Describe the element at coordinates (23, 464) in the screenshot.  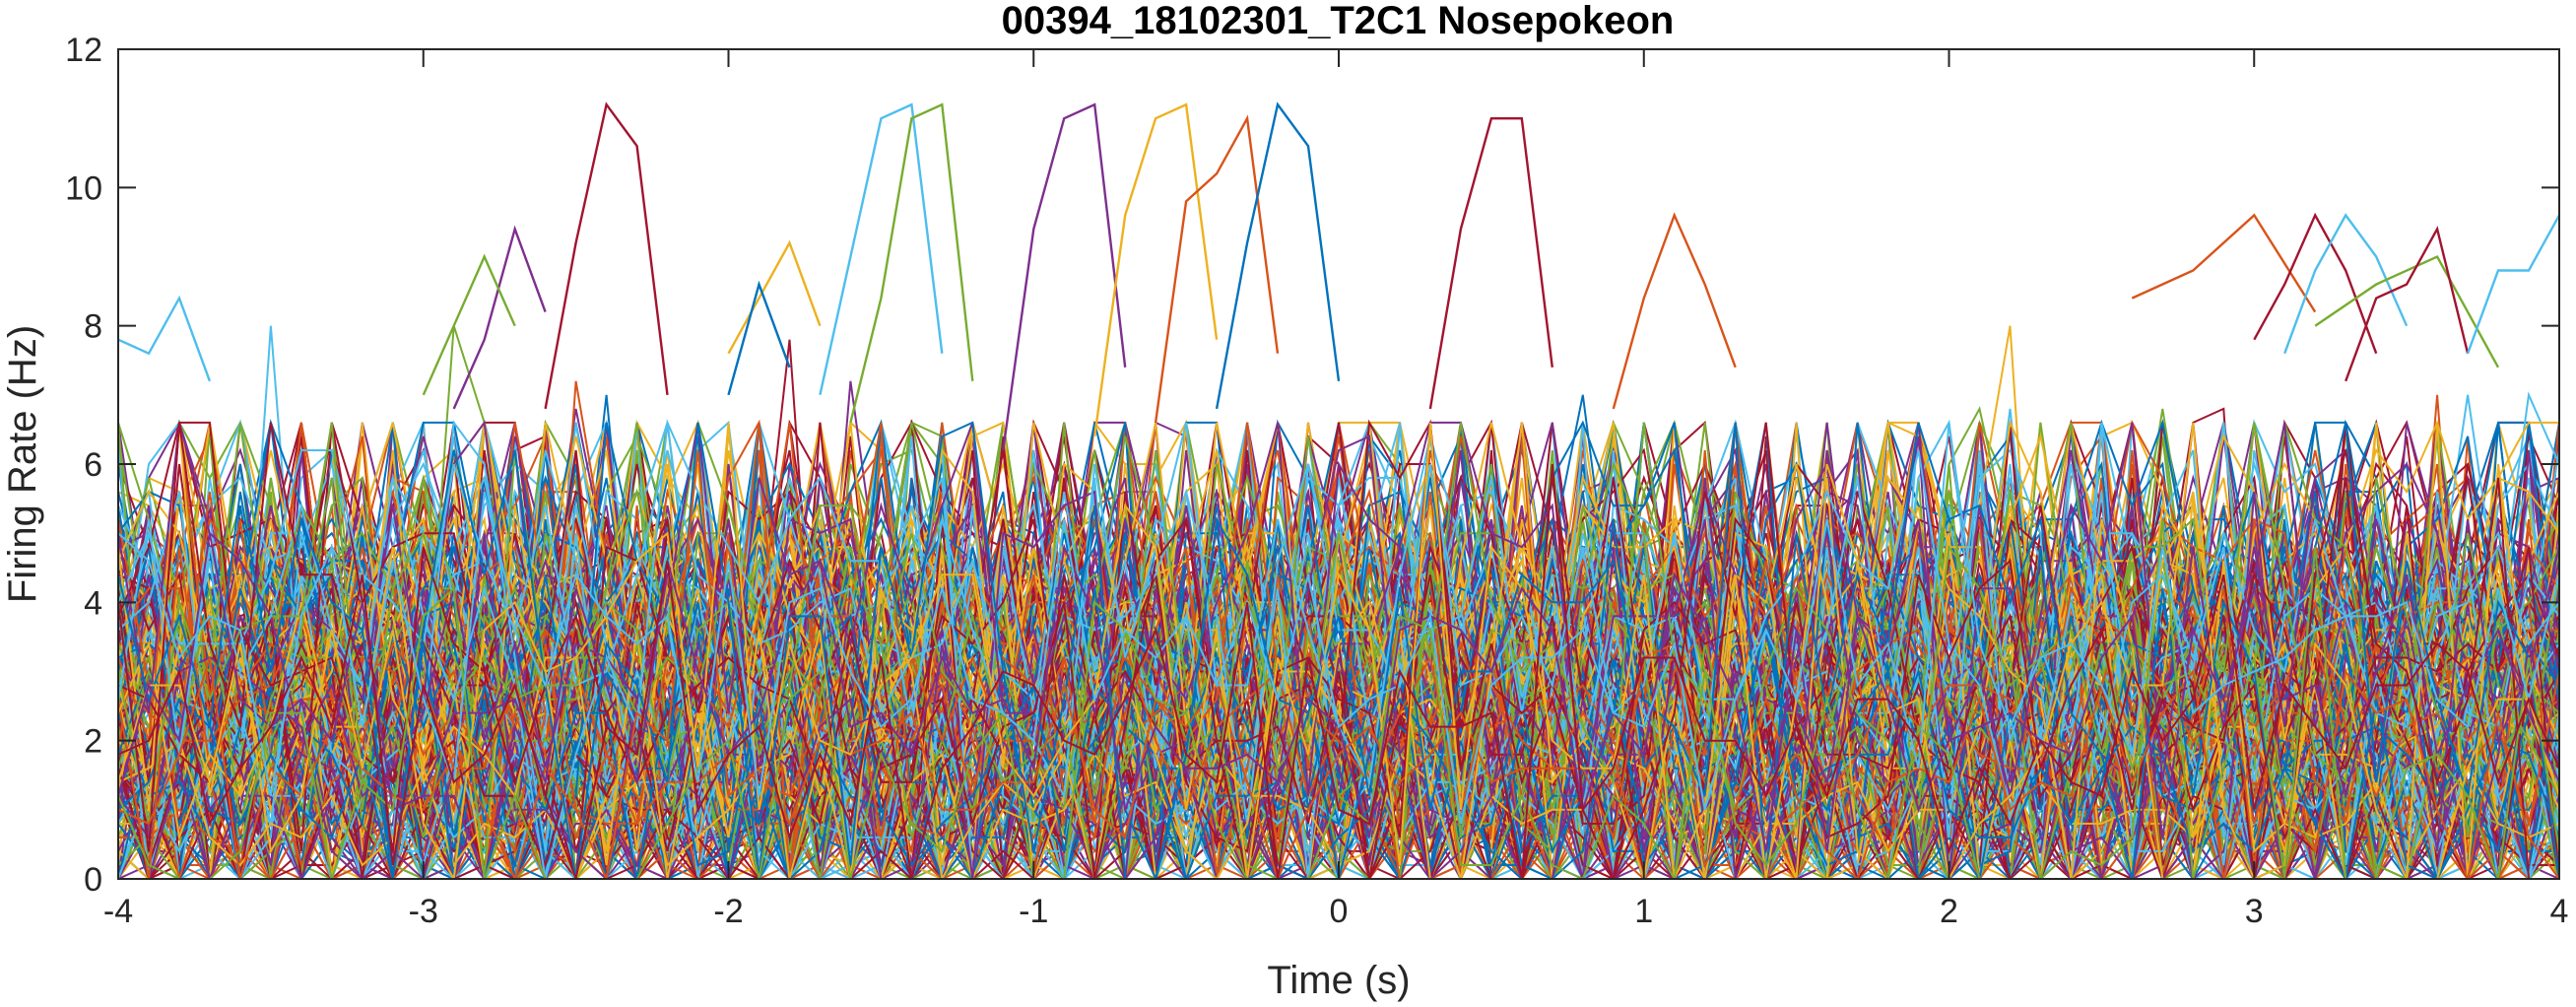
I see `y-axis-label: Firing Rate (Hz)` at that location.